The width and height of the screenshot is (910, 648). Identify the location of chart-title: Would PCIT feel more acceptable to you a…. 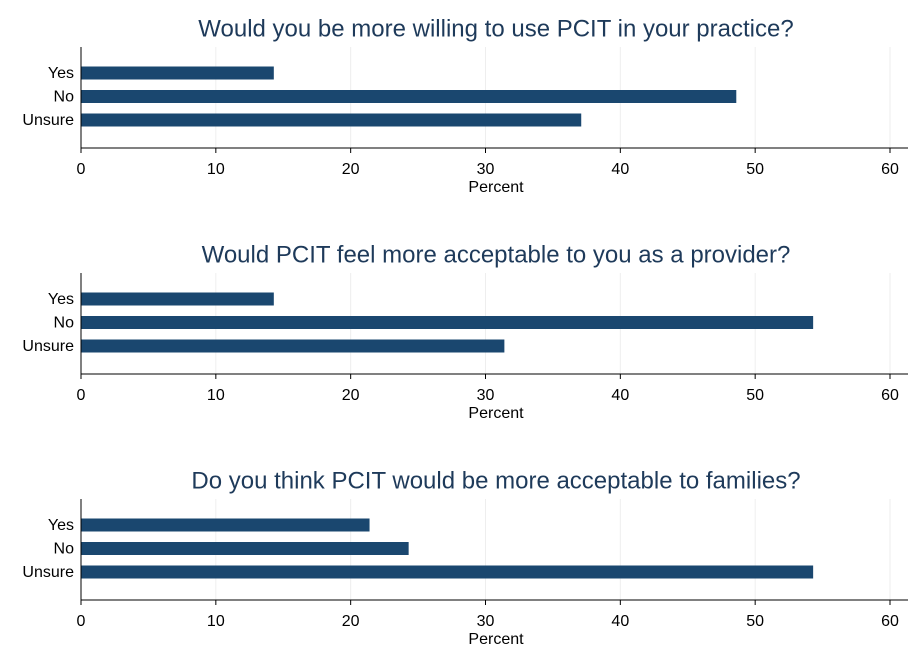
(496, 254).